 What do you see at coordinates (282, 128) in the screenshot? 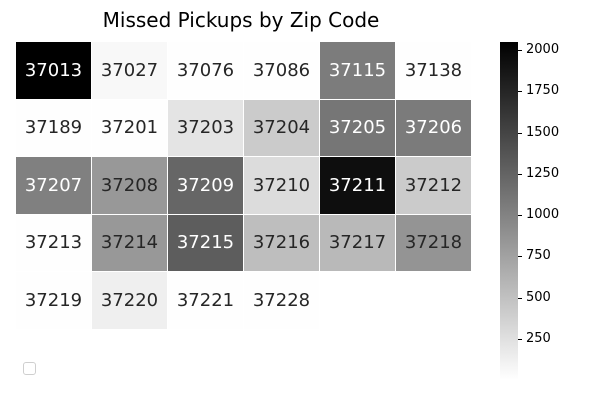
I see `heatmap-cell-37204: 37204` at bounding box center [282, 128].